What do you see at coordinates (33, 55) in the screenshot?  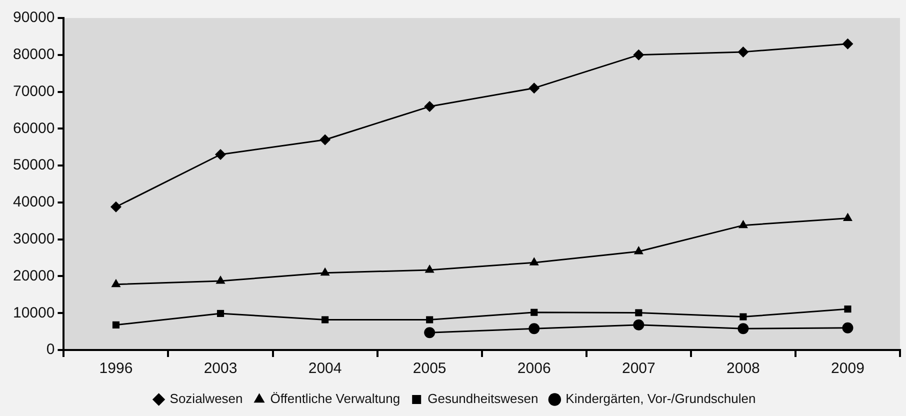 I see `y-tick-label: 80000` at bounding box center [33, 55].